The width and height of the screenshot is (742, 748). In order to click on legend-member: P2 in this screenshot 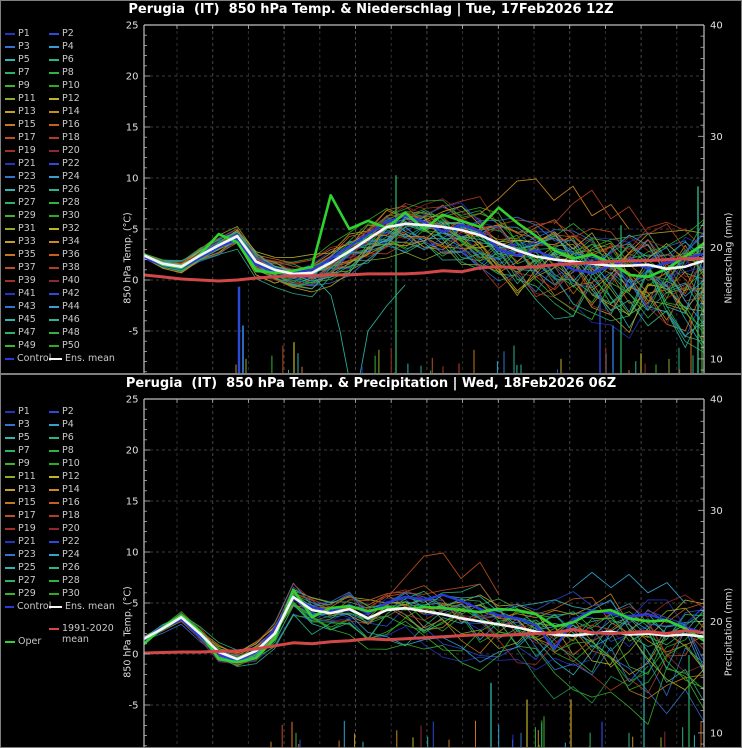, I will do `click(61, 33)`.